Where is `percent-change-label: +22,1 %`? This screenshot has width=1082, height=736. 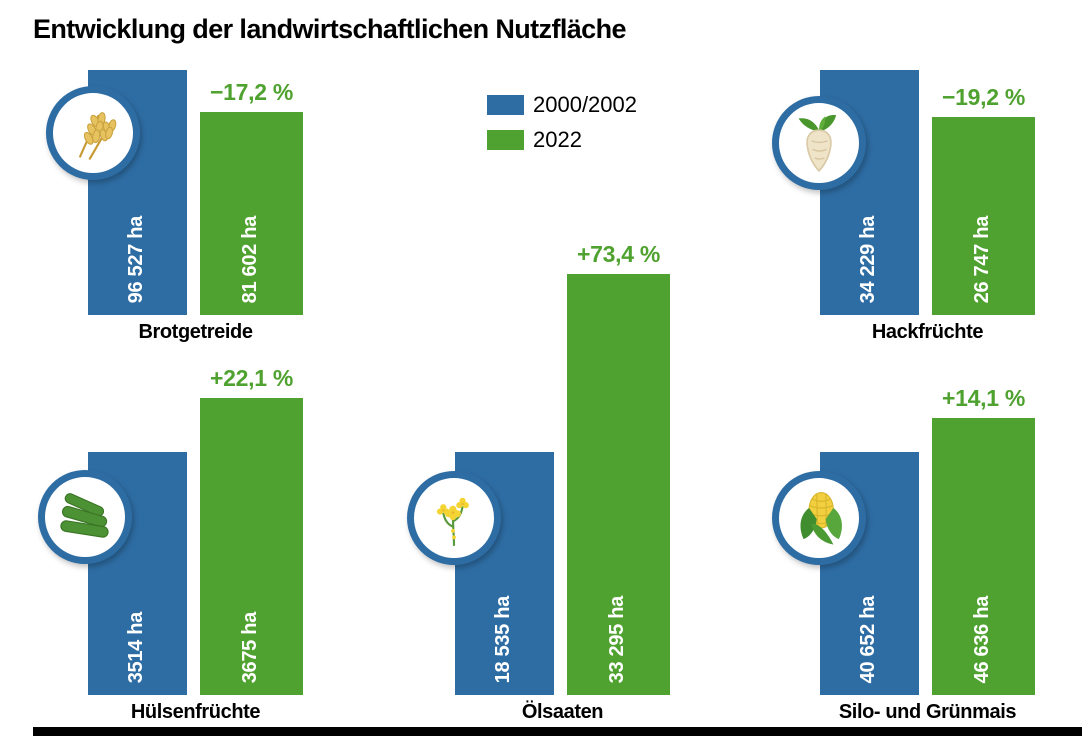
percent-change-label: +22,1 % is located at coordinates (251, 378).